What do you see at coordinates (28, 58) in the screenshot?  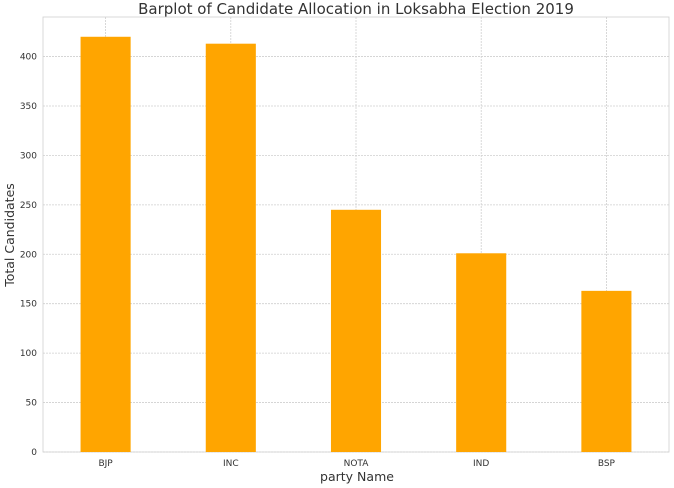 I see `y-tick-label: 400` at bounding box center [28, 58].